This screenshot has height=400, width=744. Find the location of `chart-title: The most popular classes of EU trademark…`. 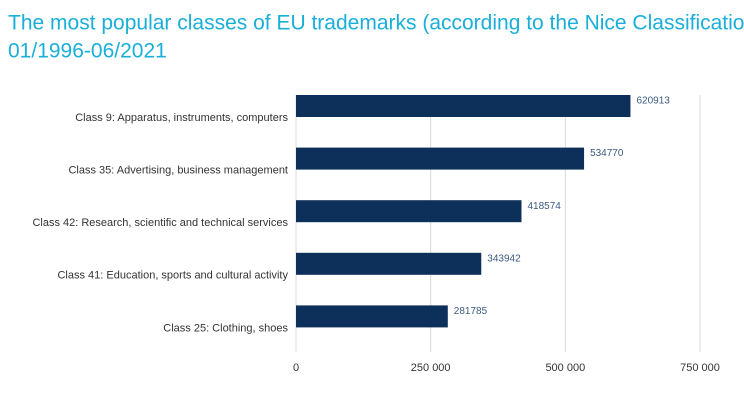

chart-title: The most popular classes of EU trademark… is located at coordinates (376, 23).